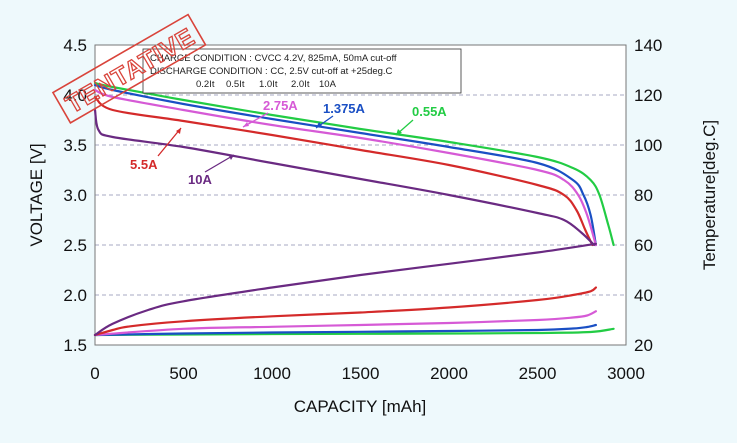 The image size is (737, 443). Describe the element at coordinates (178, 131) in the screenshot. I see `arrowhead-5.5A` at that location.